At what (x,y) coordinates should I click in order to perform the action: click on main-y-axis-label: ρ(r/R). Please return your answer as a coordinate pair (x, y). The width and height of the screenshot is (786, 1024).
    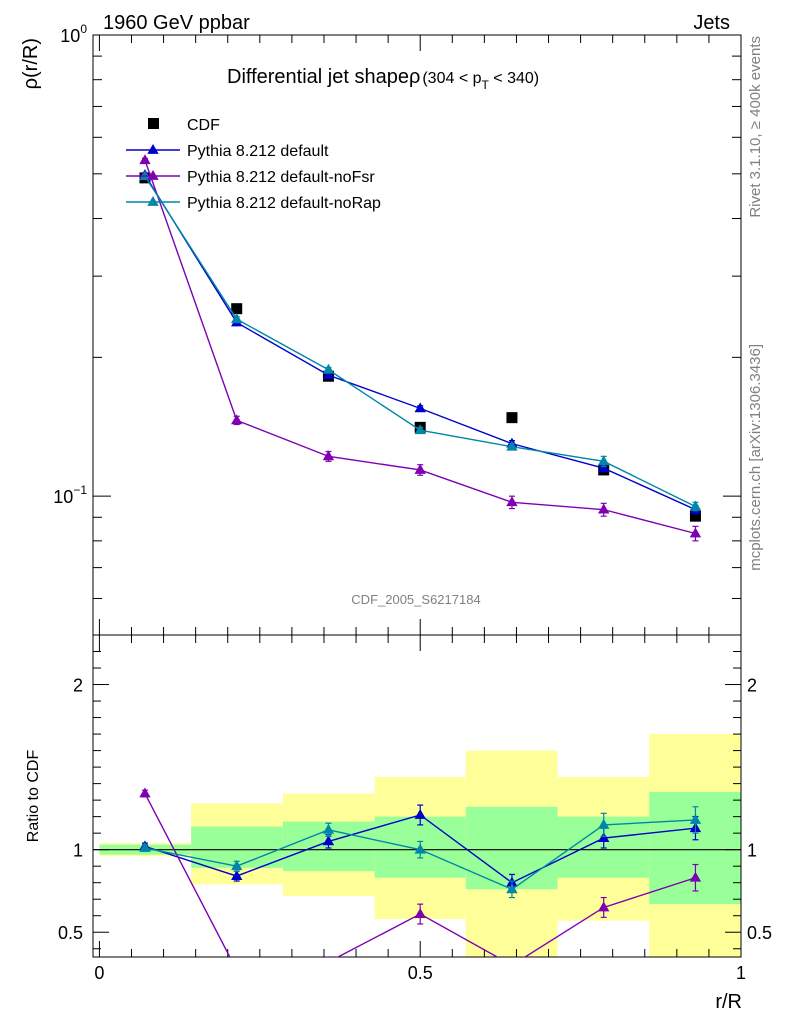
    Looking at the image, I should click on (31, 63).